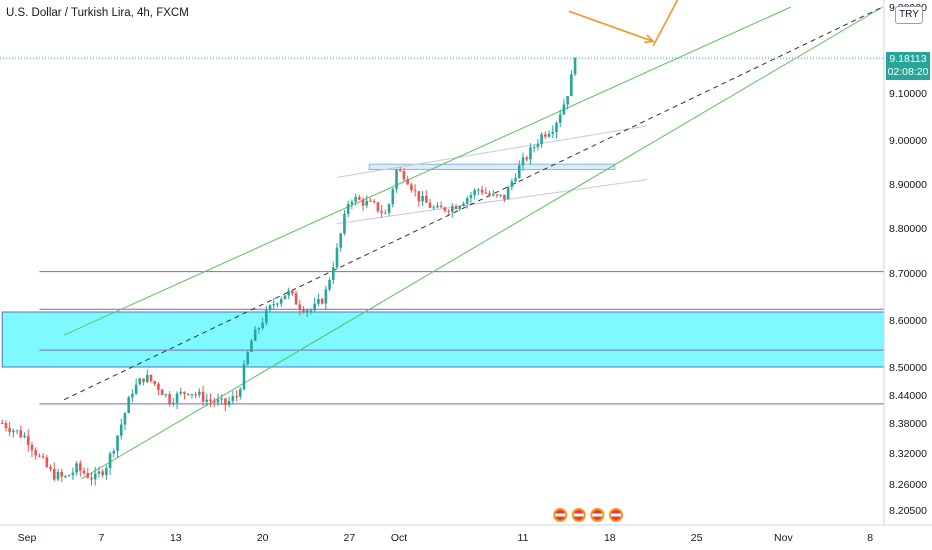  What do you see at coordinates (176, 538) in the screenshot?
I see `x-tick-label: 13` at bounding box center [176, 538].